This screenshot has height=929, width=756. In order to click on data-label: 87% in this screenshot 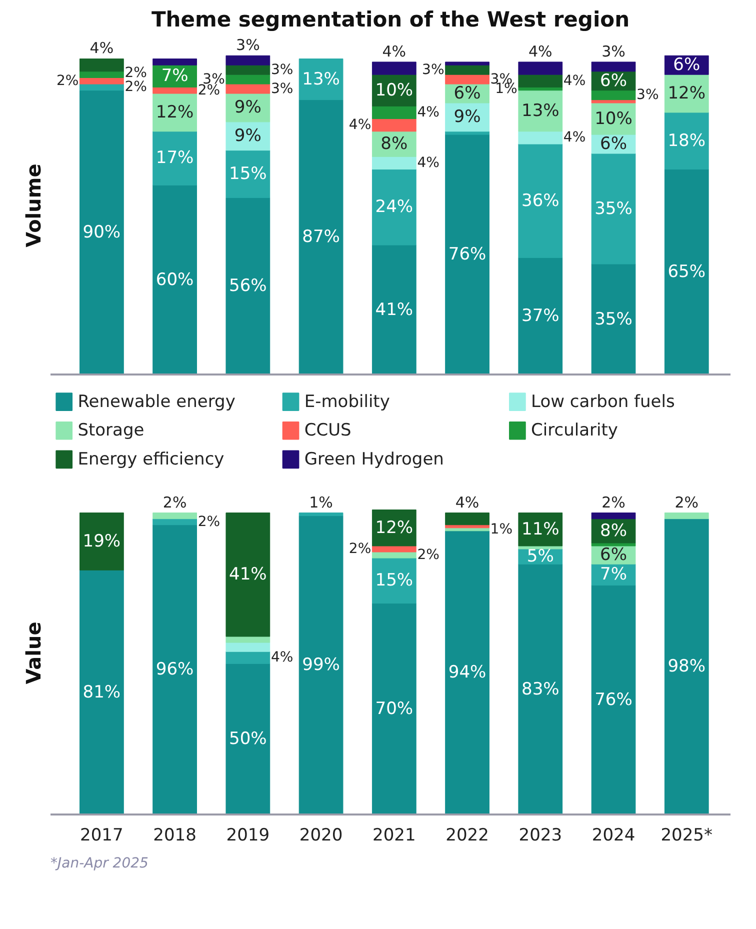, I will do `click(321, 237)`.